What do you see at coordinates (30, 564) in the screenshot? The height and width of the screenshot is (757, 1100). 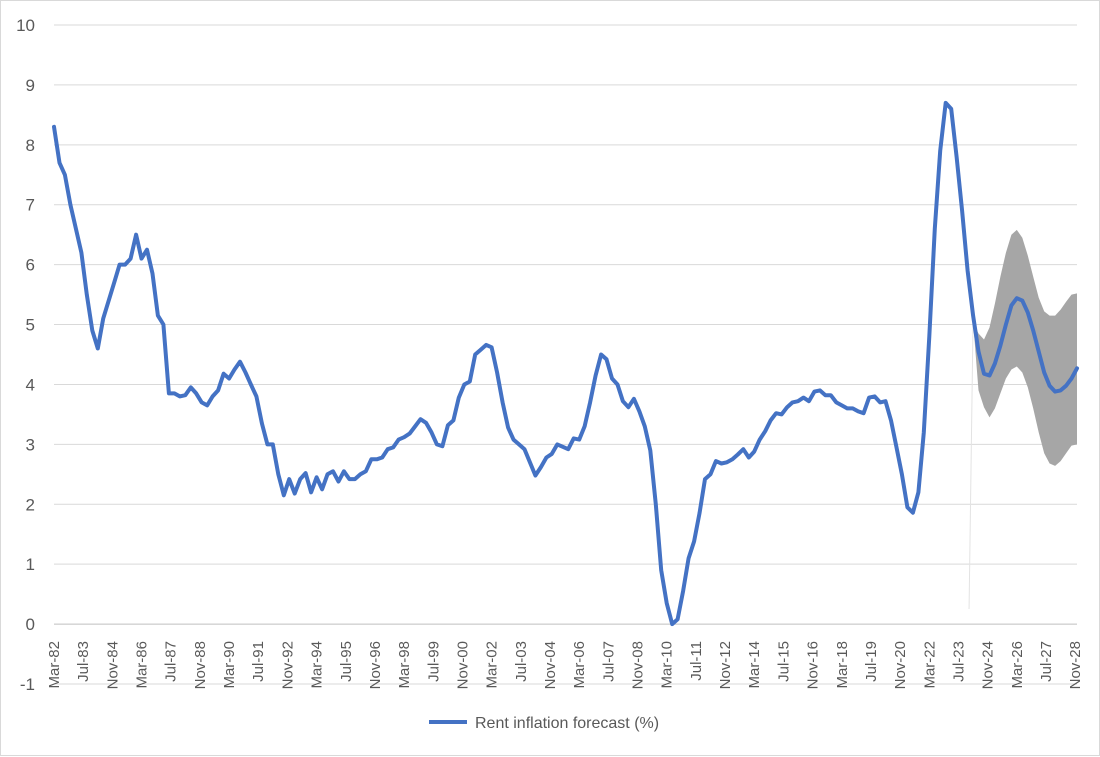 I see `y-tick-label: 1` at bounding box center [30, 564].